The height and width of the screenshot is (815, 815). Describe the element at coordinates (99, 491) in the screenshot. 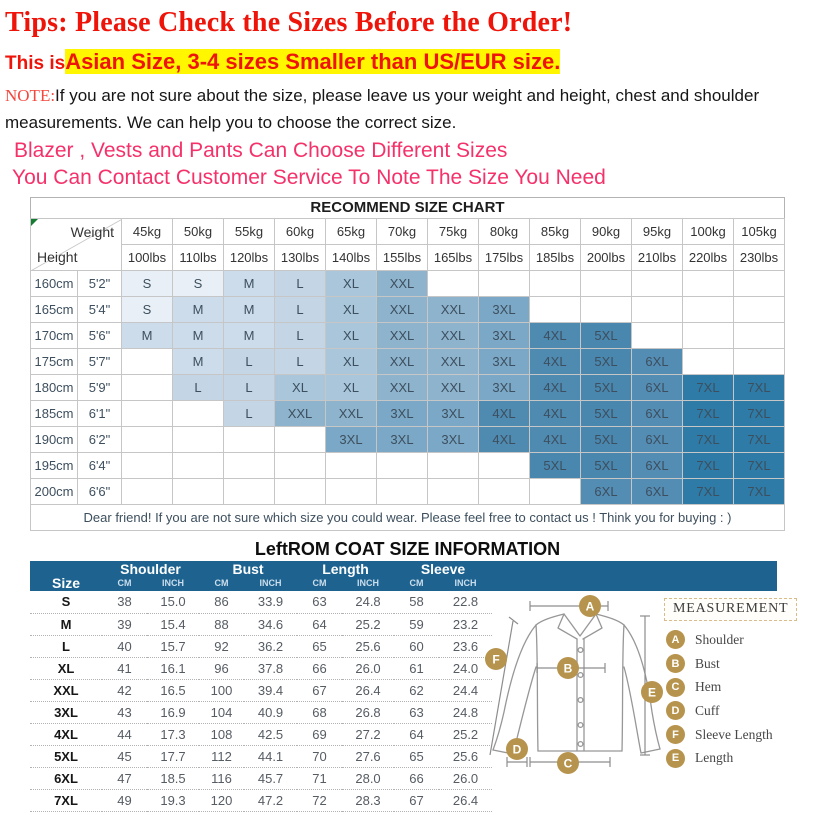

I see `height-ft-cell: 6'6"` at that location.